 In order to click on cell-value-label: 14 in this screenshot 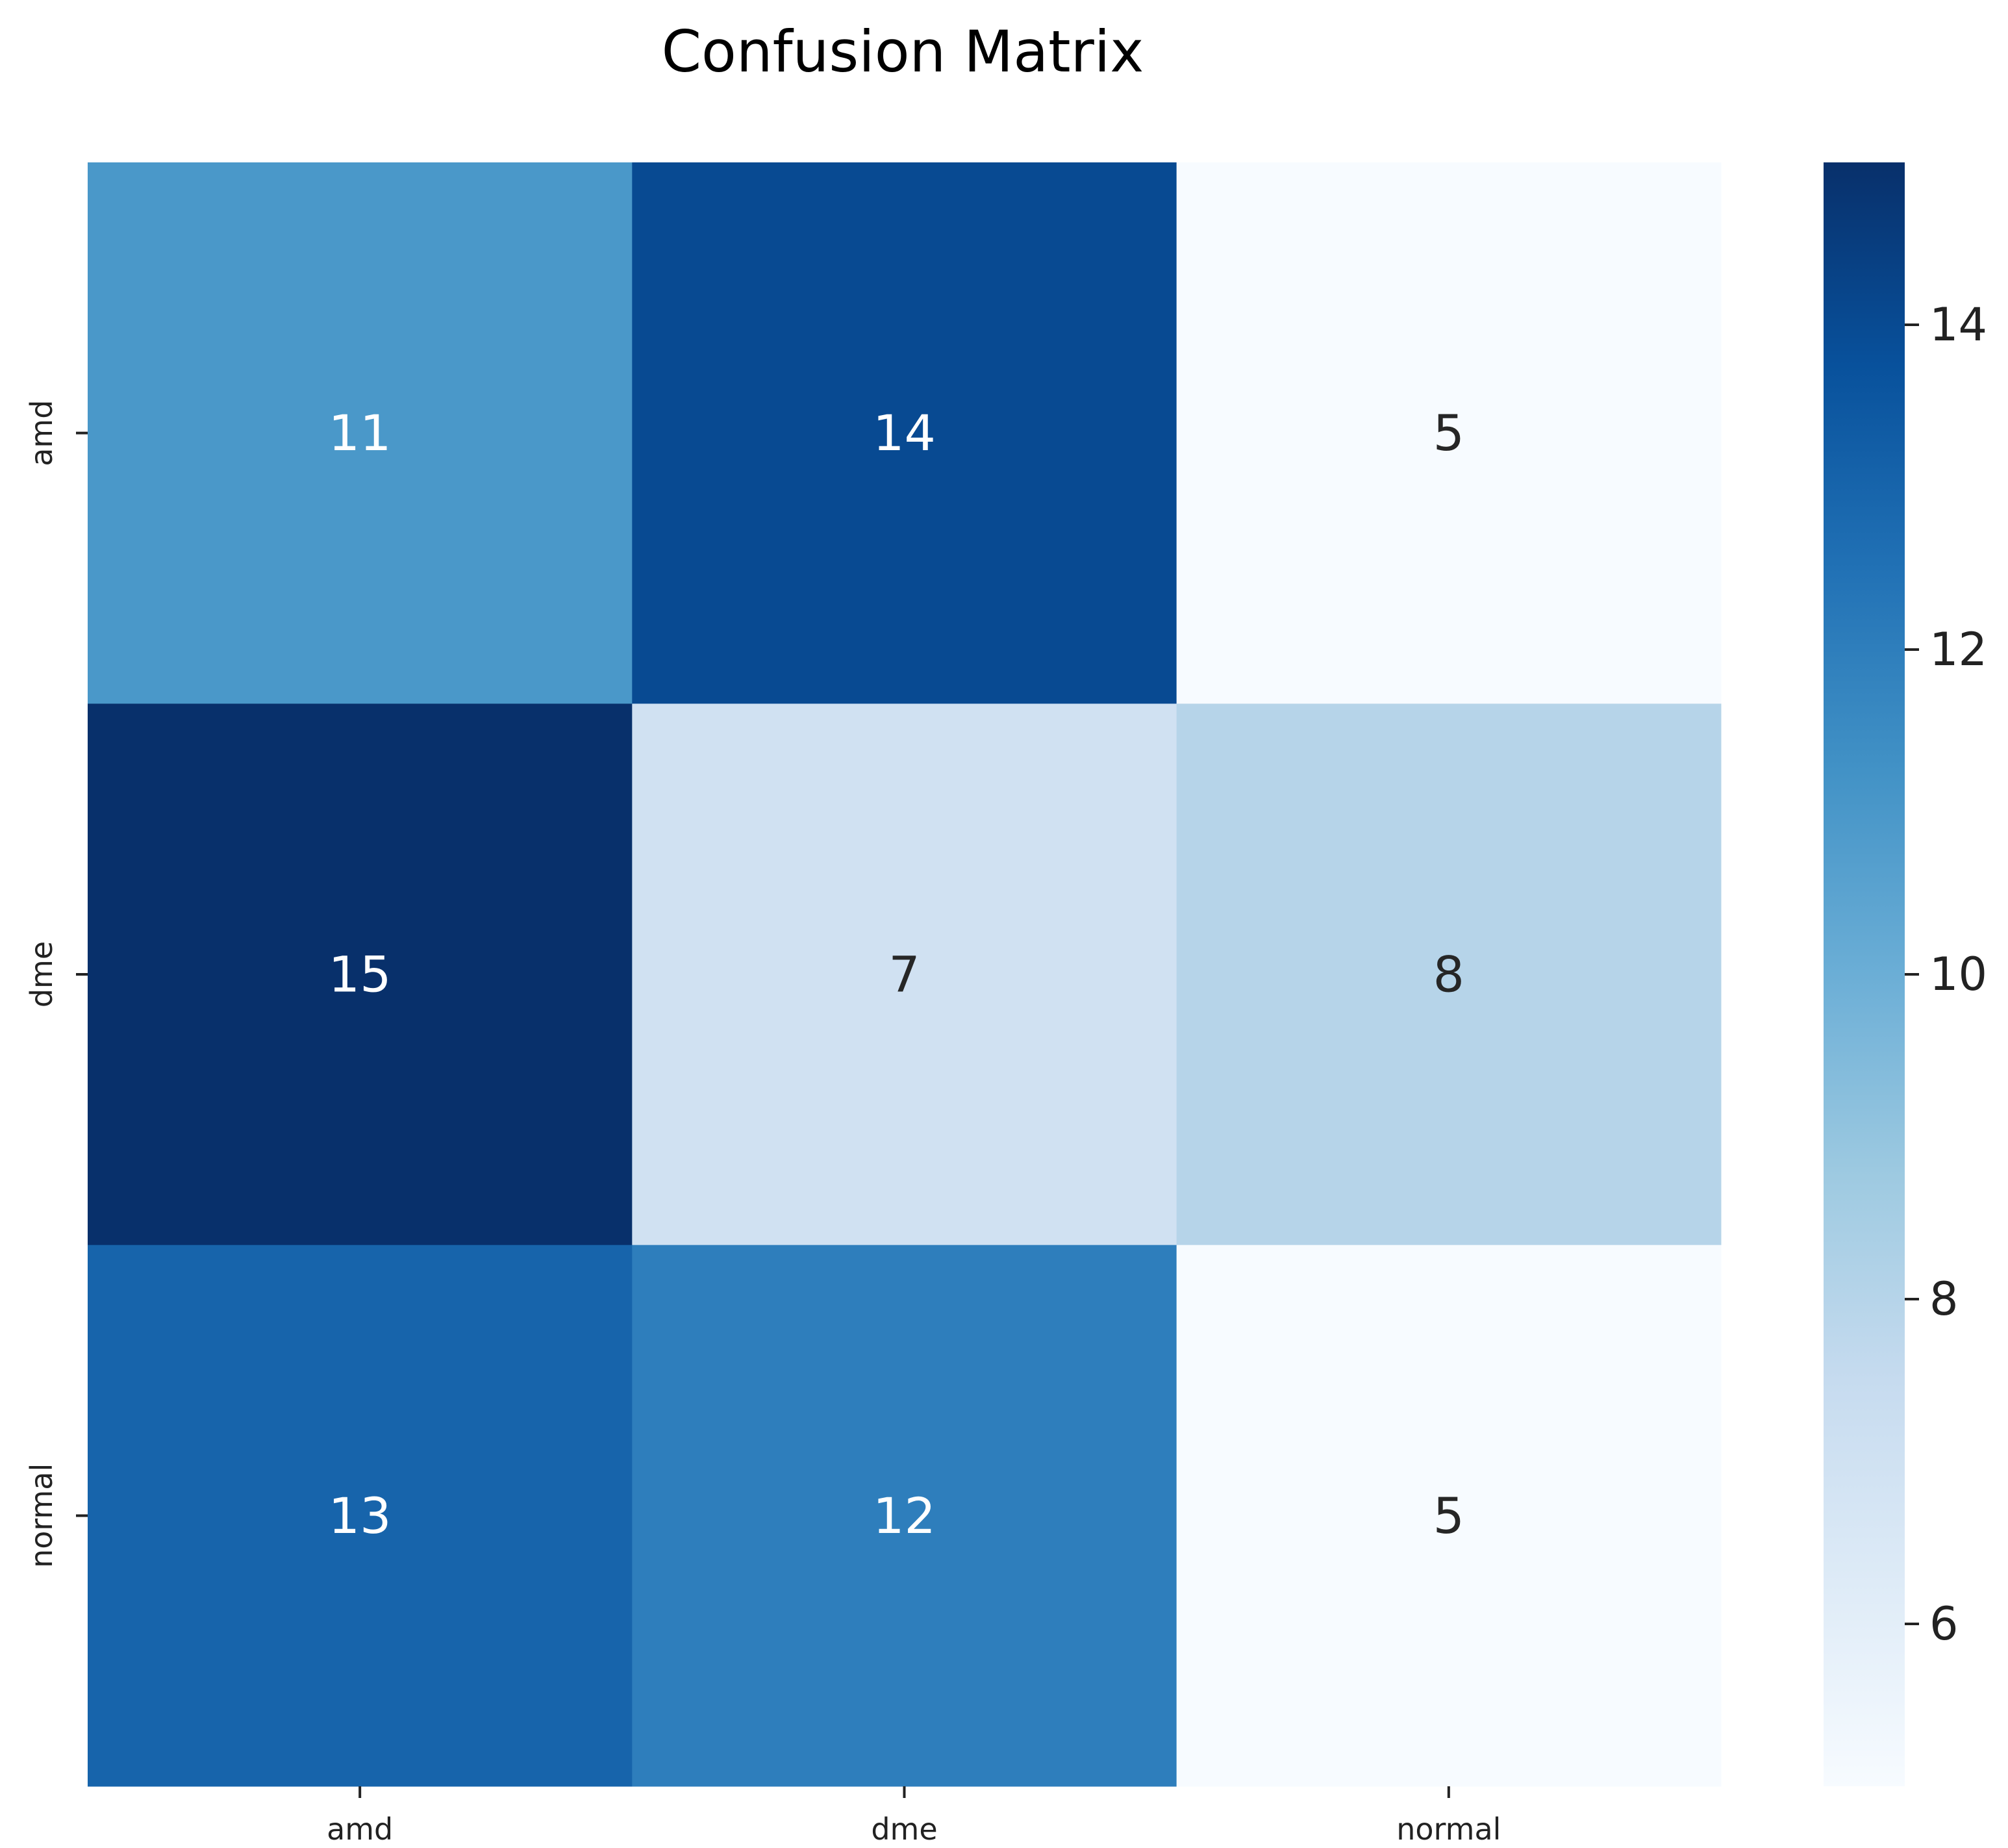, I will do `click(904, 433)`.